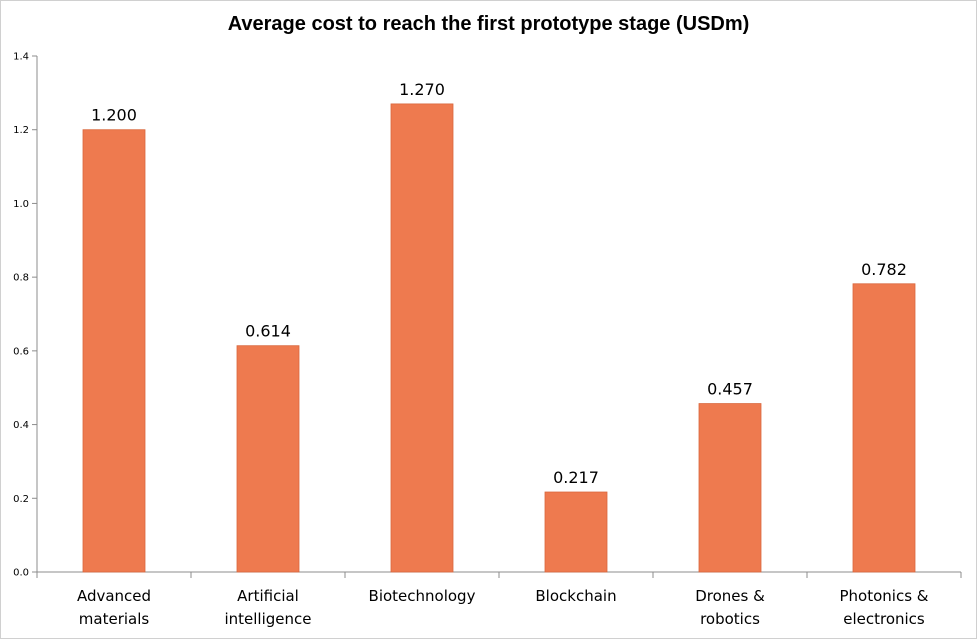  What do you see at coordinates (268, 331) in the screenshot?
I see `data-label: 0.614` at bounding box center [268, 331].